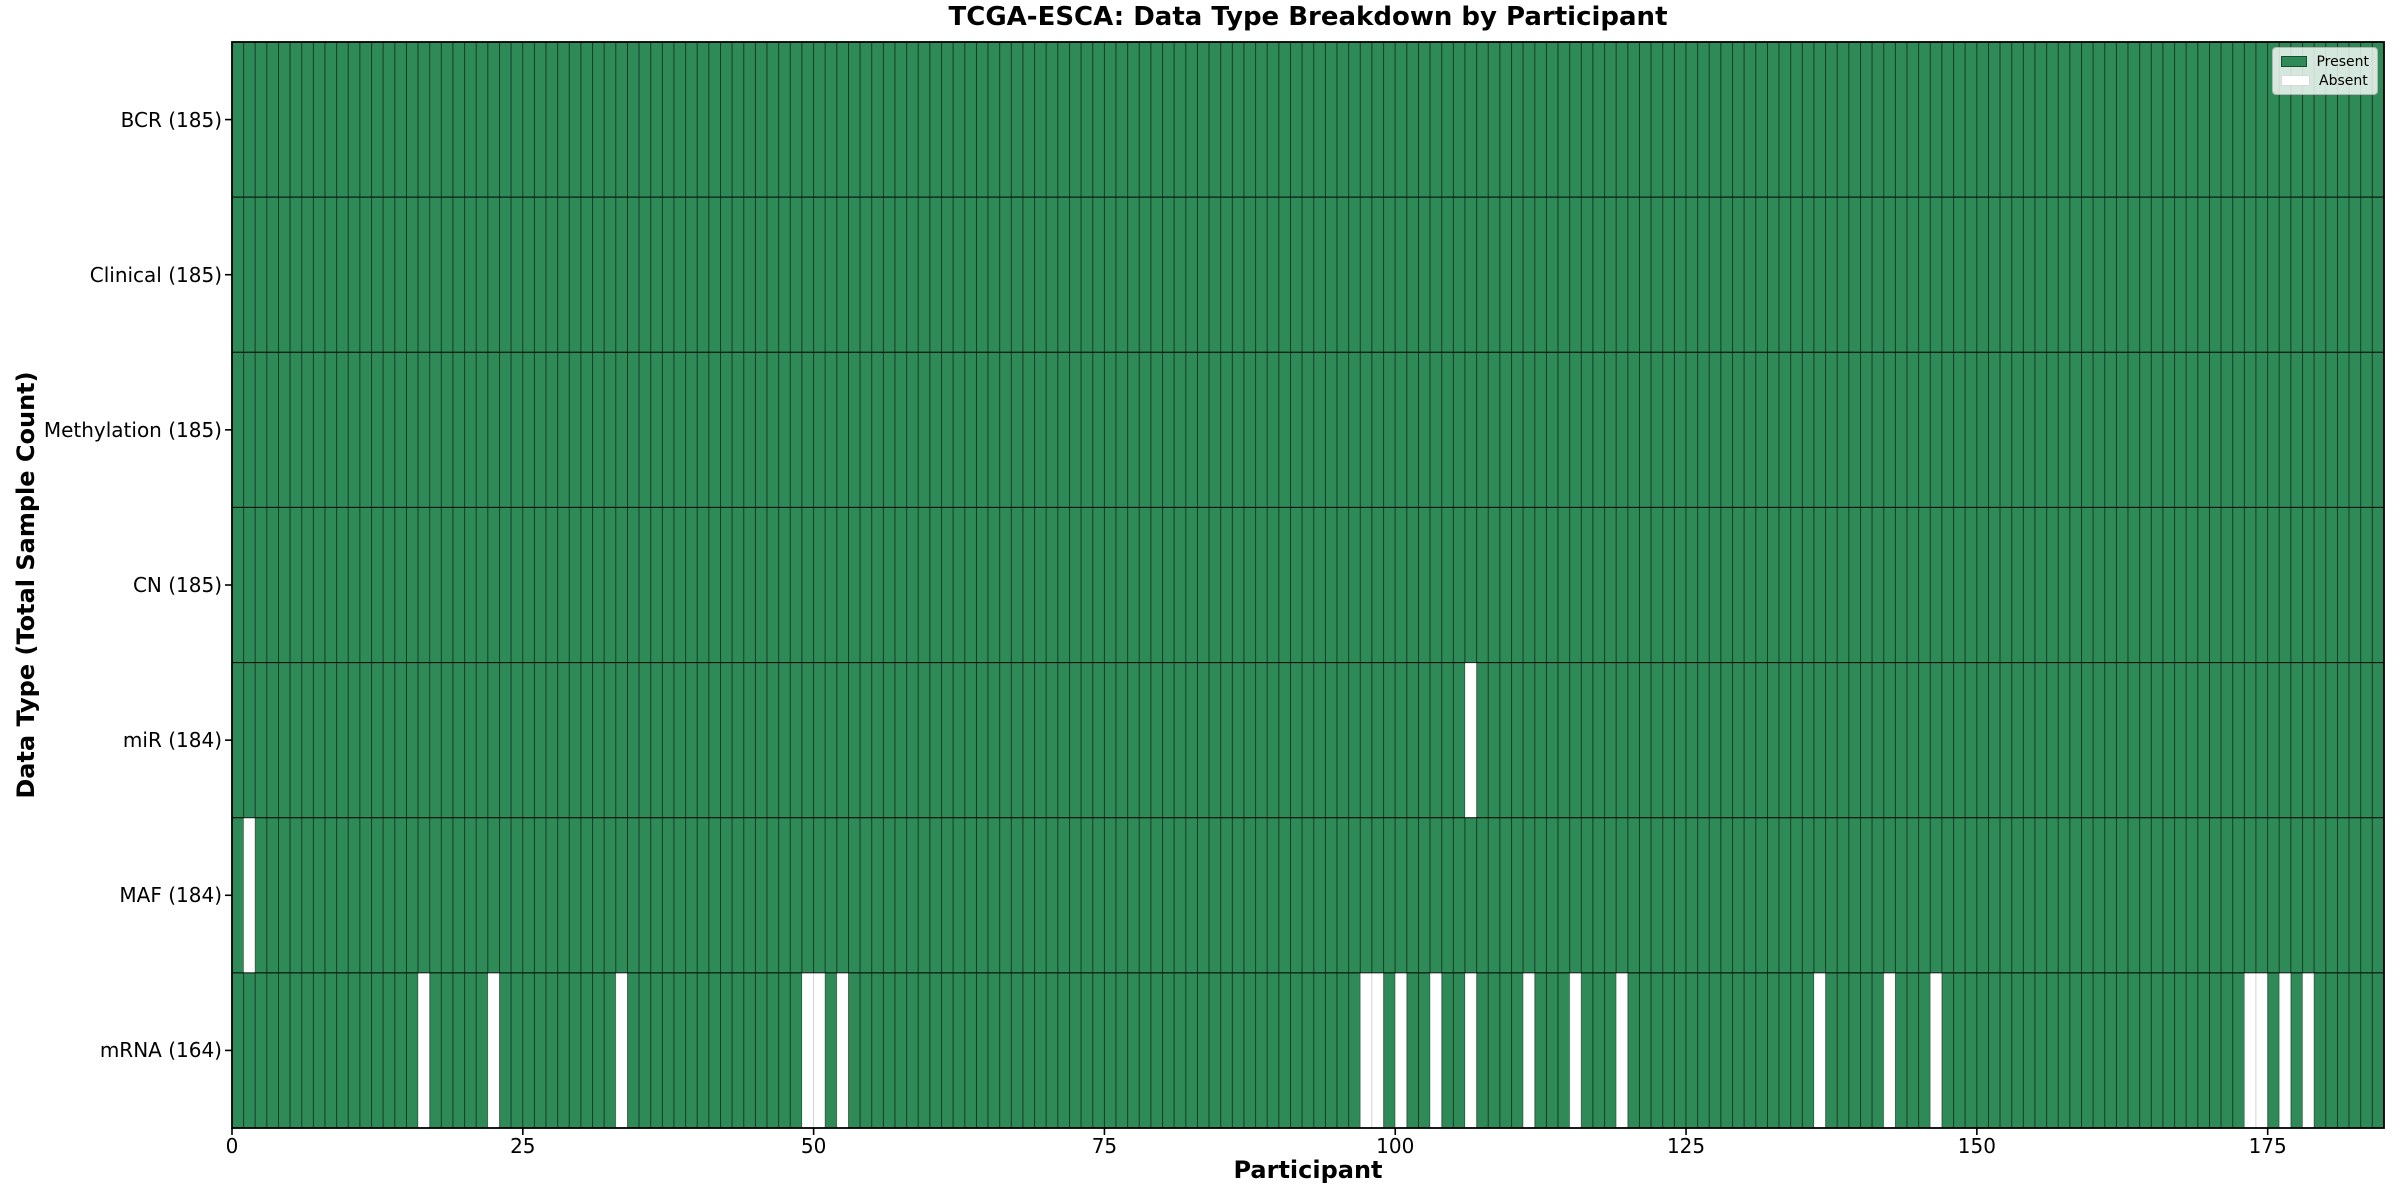  What do you see at coordinates (172, 740) in the screenshot?
I see `y-tick-label: miR (184)` at bounding box center [172, 740].